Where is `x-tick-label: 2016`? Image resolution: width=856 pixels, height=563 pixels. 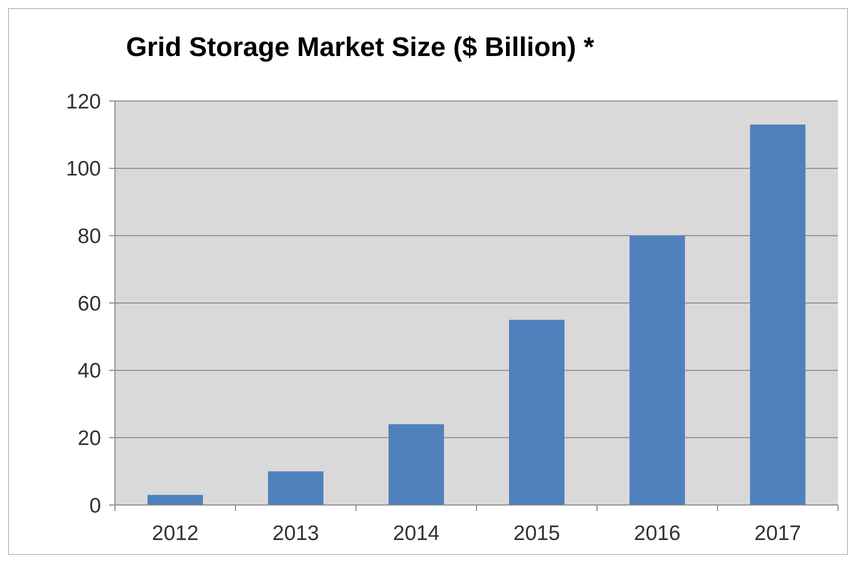 x-tick-label: 2016 is located at coordinates (657, 533).